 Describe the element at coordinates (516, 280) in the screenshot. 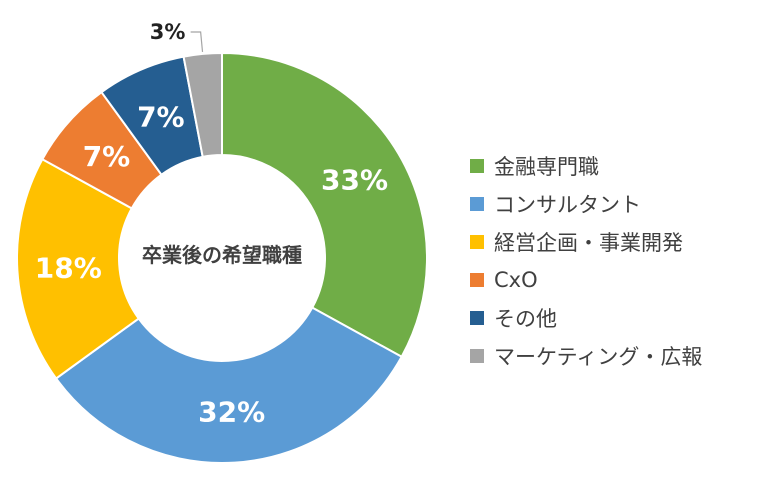

I see `legend-label: CxO` at that location.